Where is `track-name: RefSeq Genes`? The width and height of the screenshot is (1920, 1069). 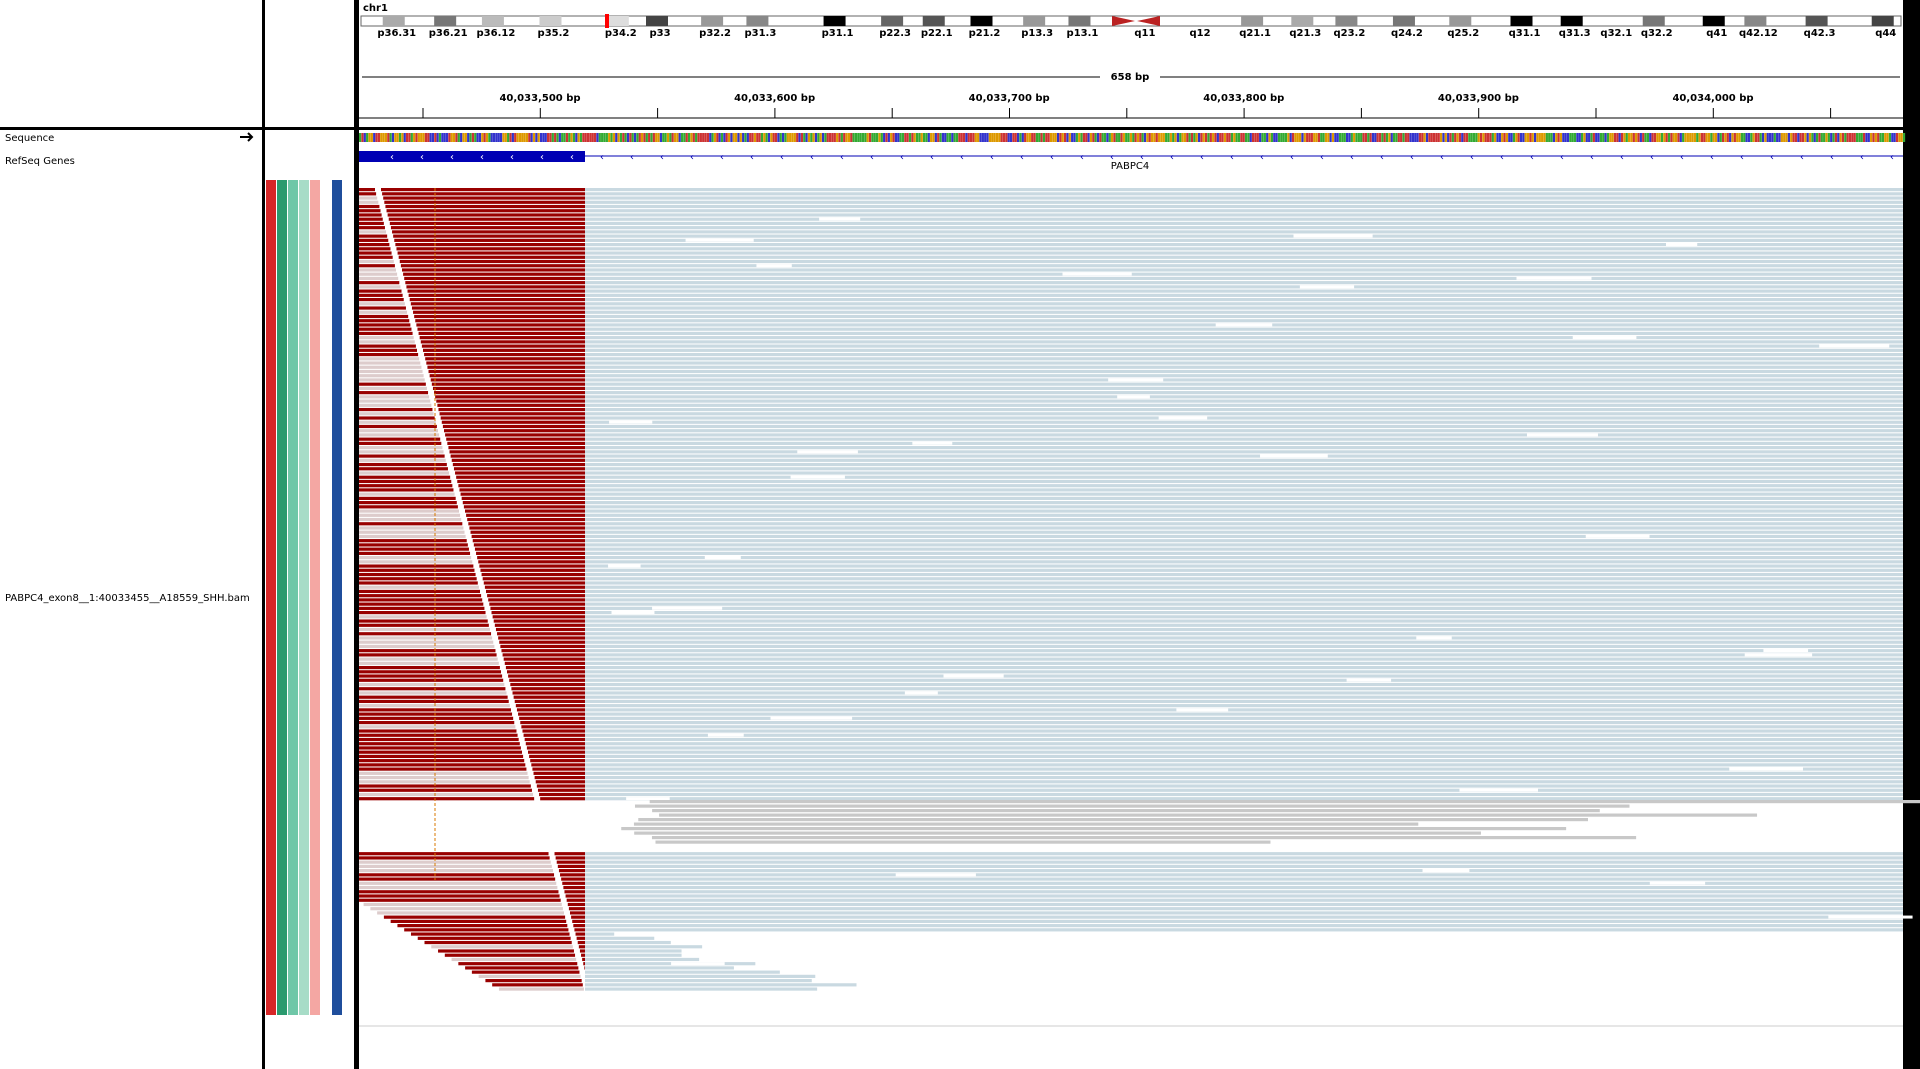 track-name: RefSeq Genes is located at coordinates (40, 161).